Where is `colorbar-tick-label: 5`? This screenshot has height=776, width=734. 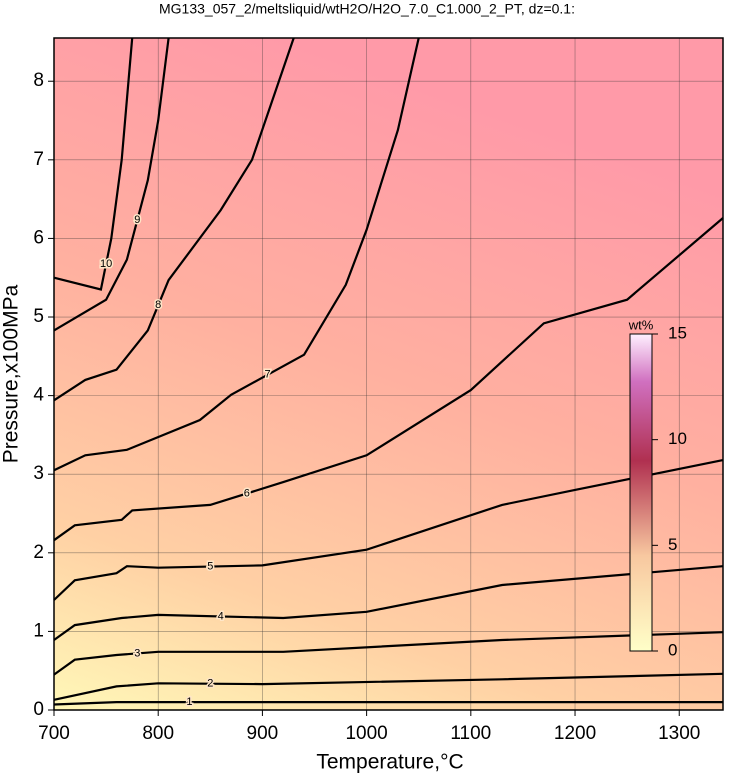 colorbar-tick-label: 5 is located at coordinates (672, 544).